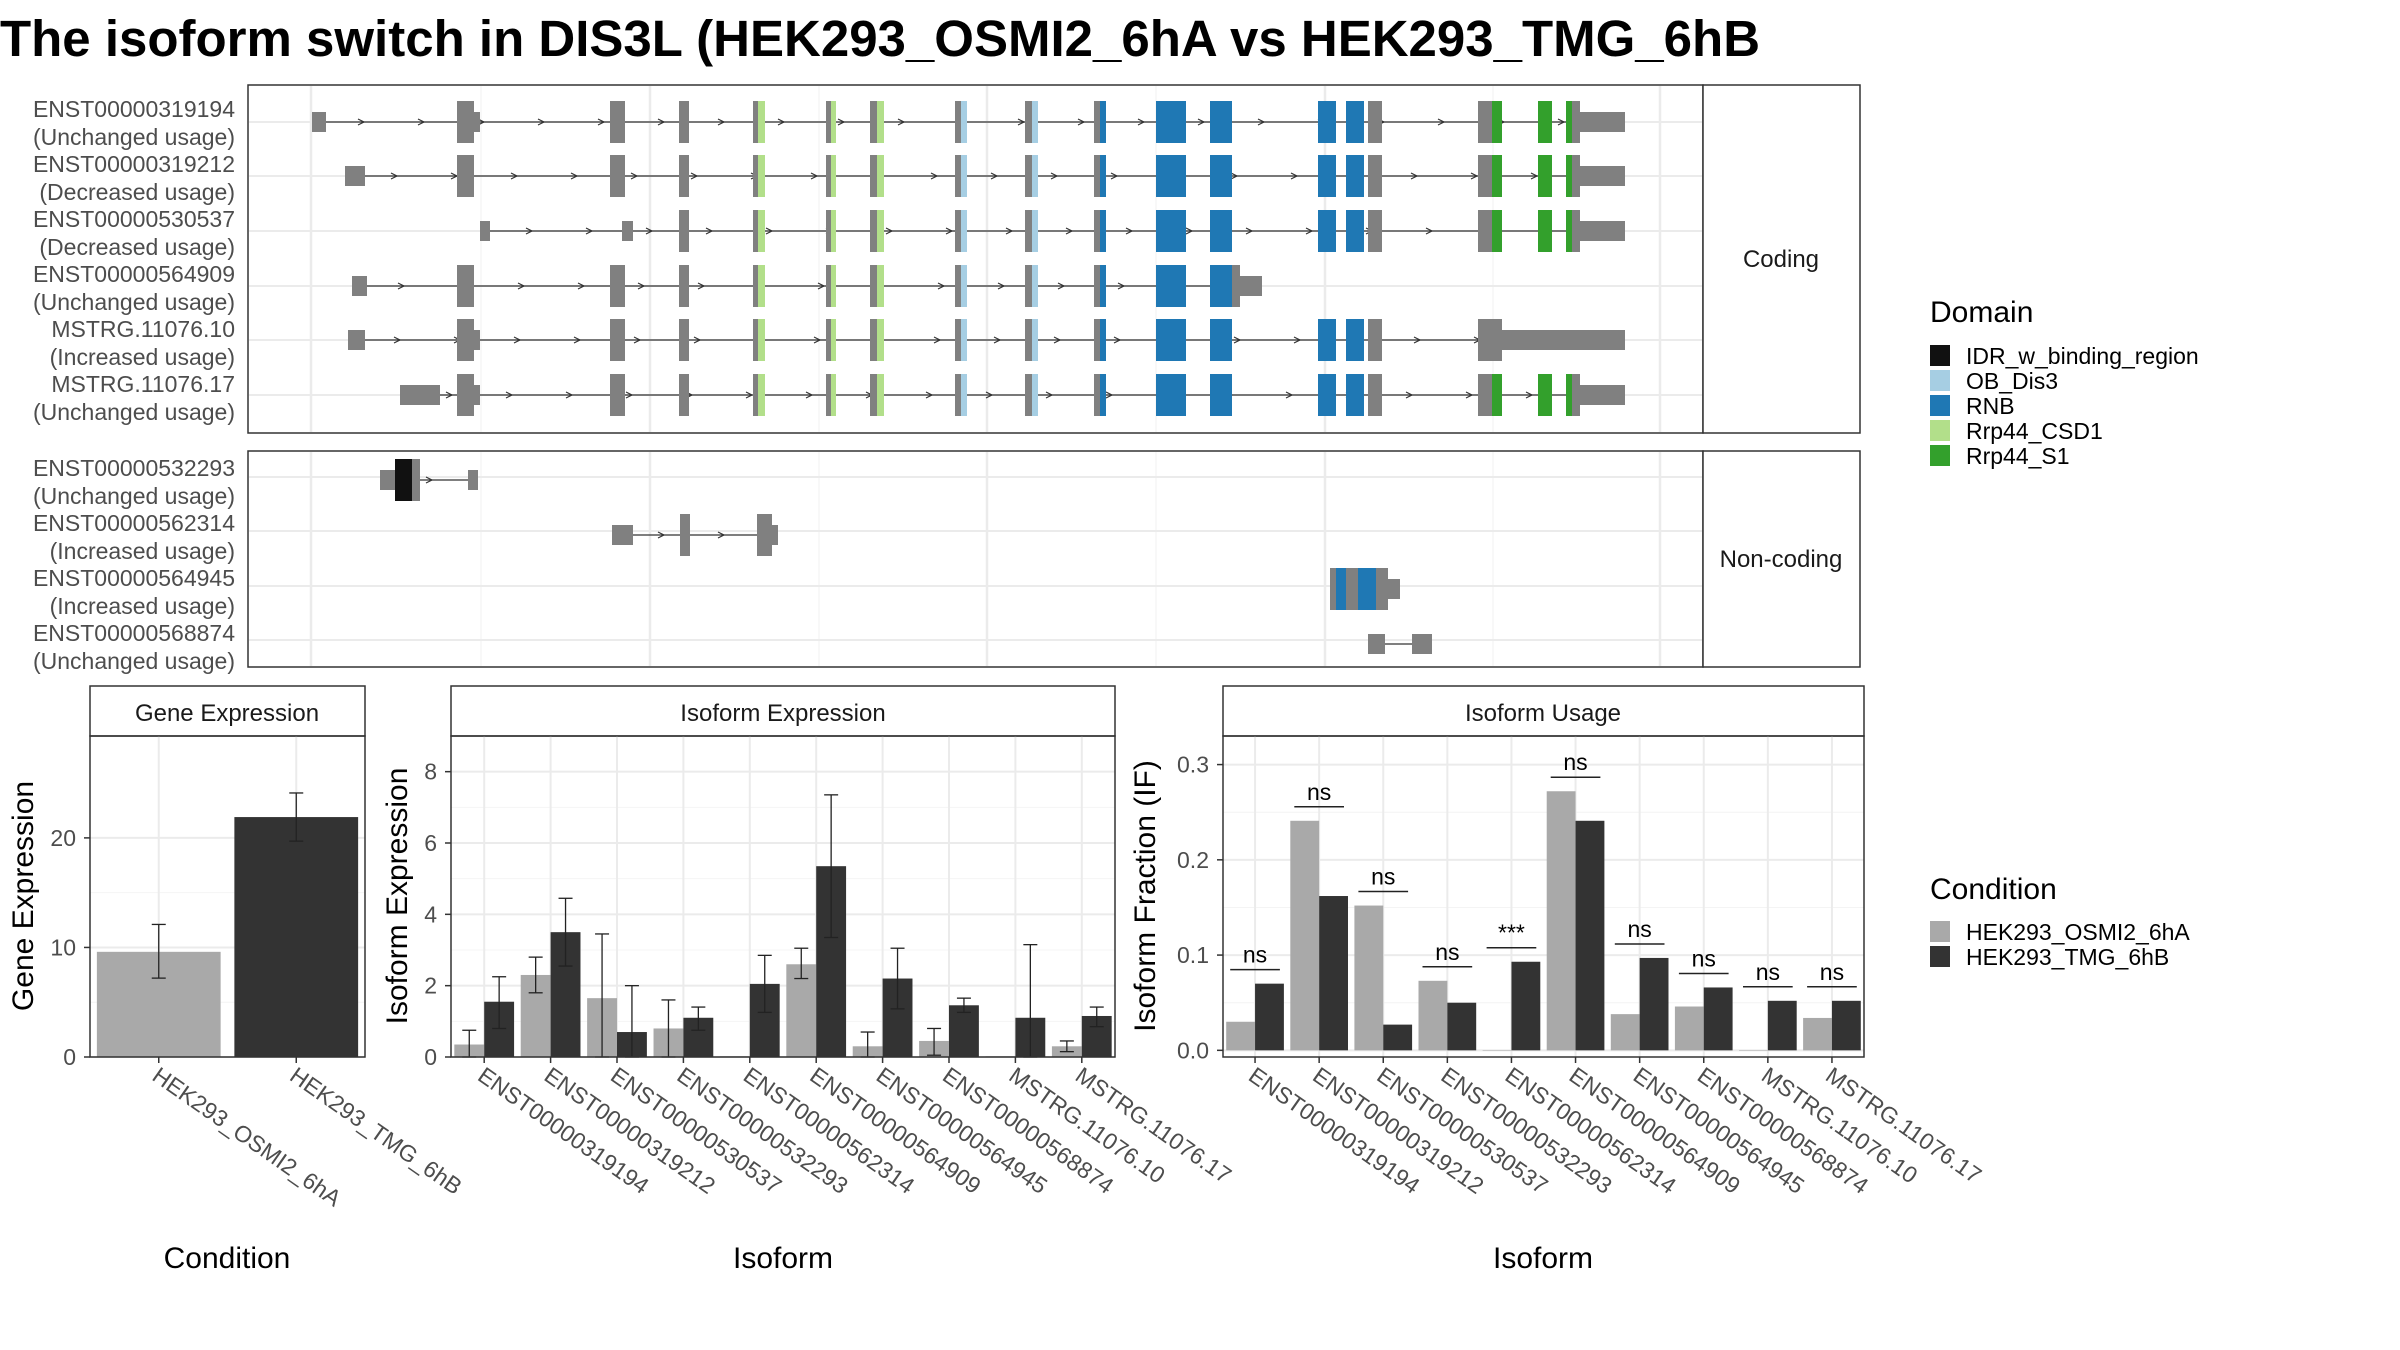 This screenshot has width=2400, height=1350. I want to click on y-tick-label: 0, so click(430, 1057).